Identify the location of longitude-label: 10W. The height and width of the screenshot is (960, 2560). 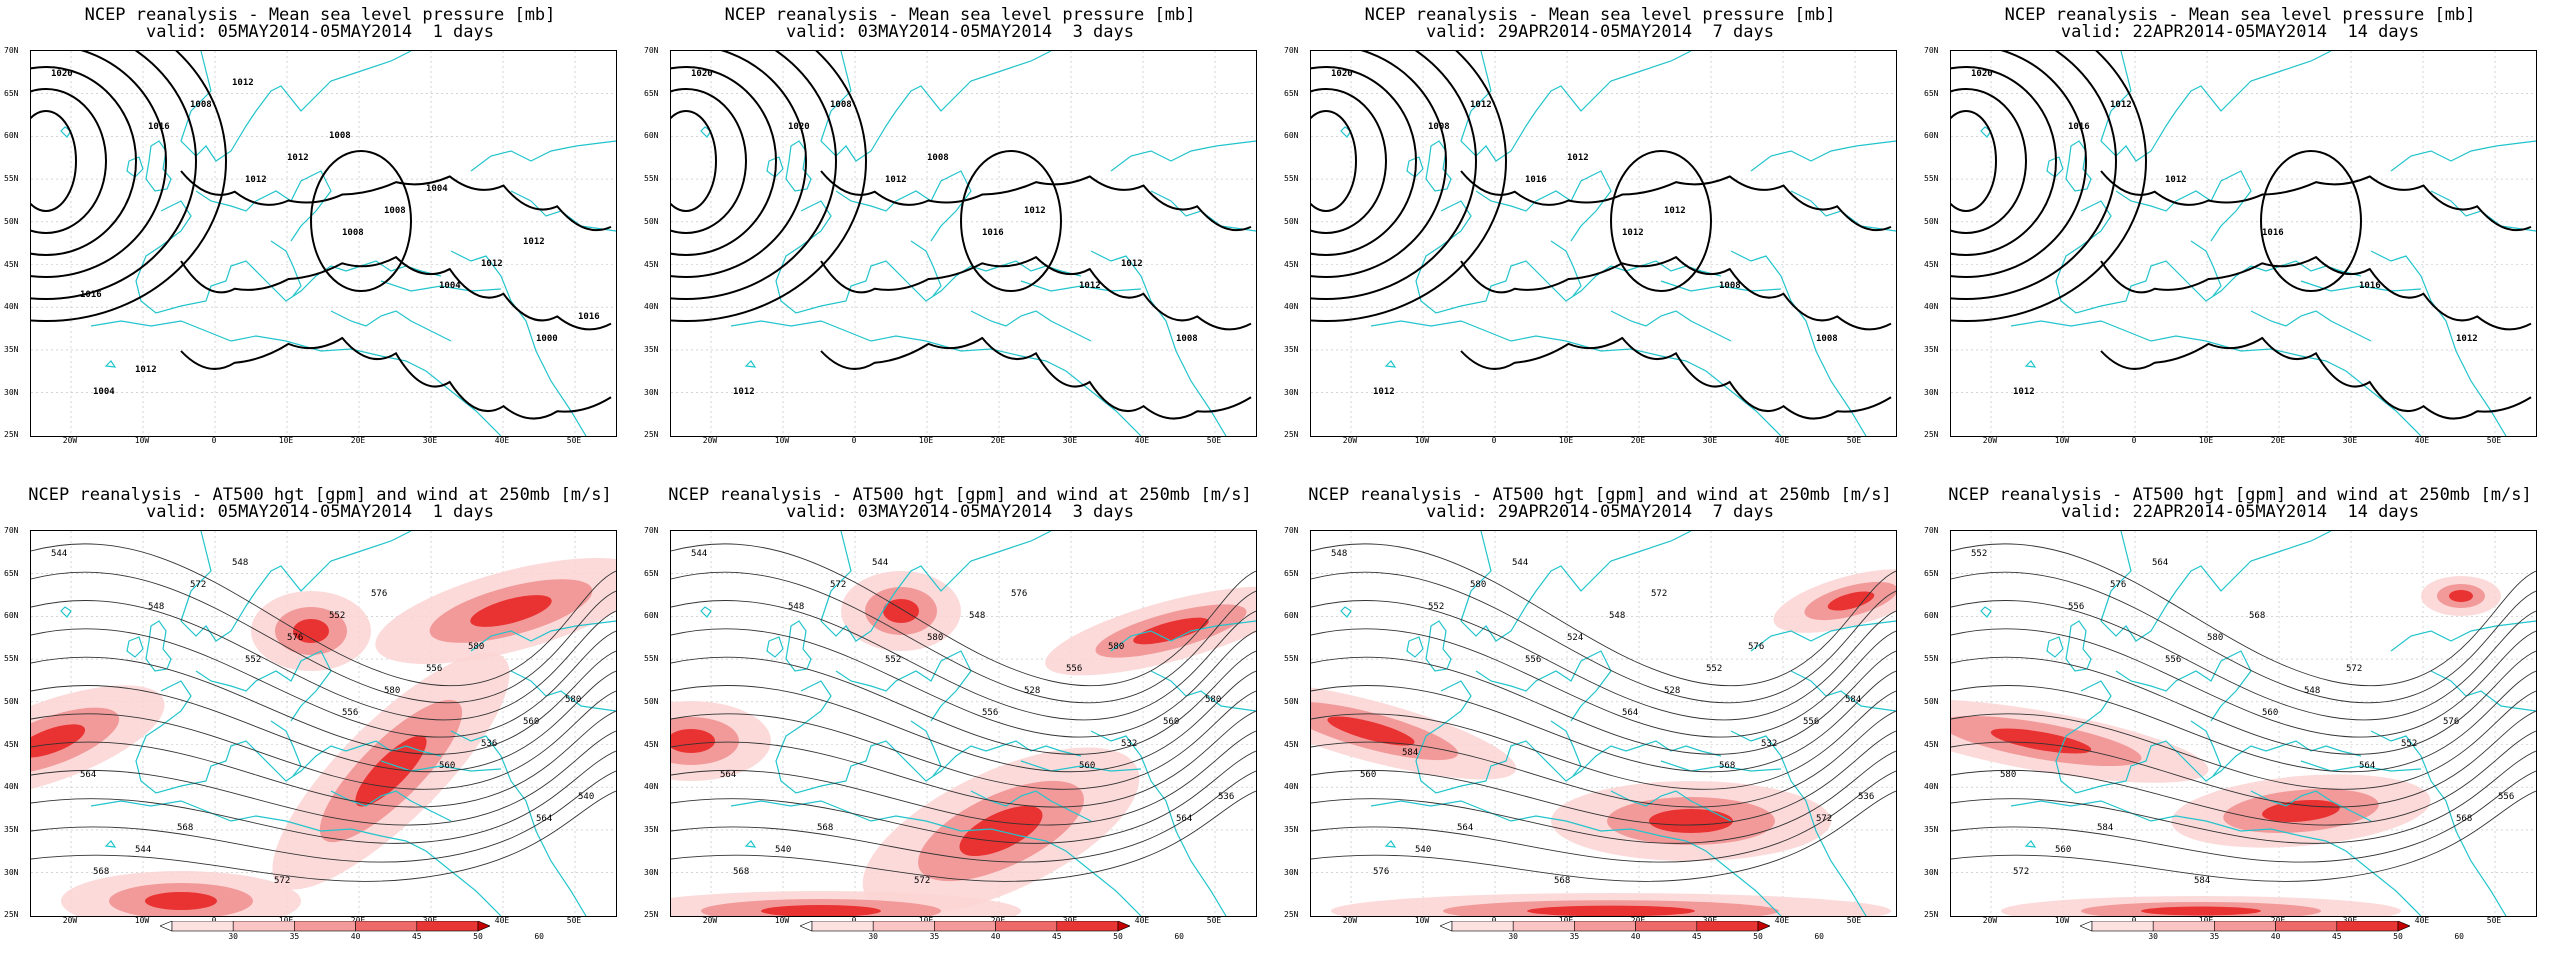
(142, 440).